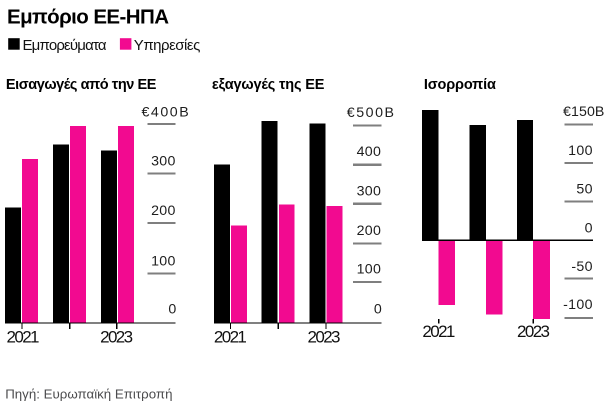  I want to click on svg-text: Πηγή: Ευρωπαϊκή Επιτροπή, so click(88, 394).